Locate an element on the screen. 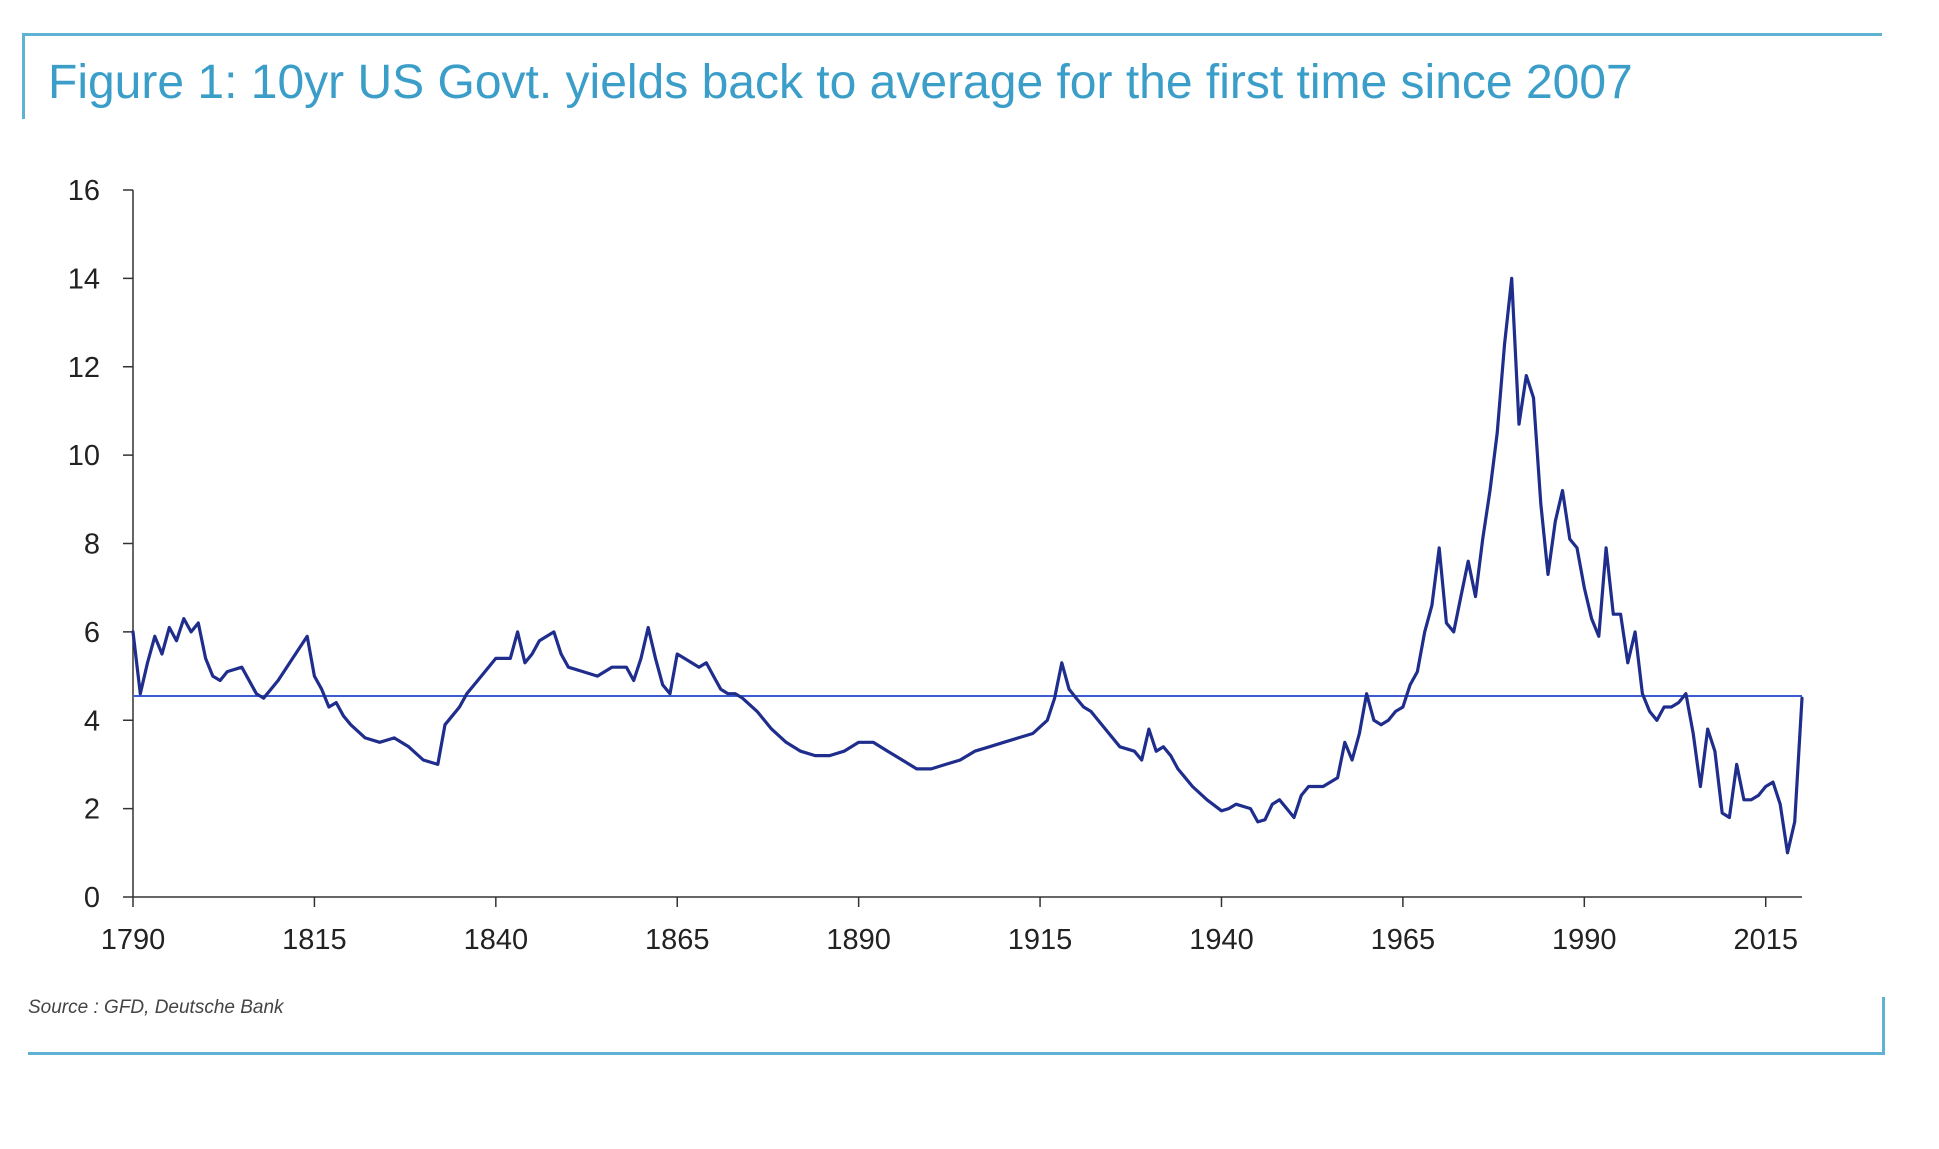  y-tick-label: 16 is located at coordinates (84, 191).